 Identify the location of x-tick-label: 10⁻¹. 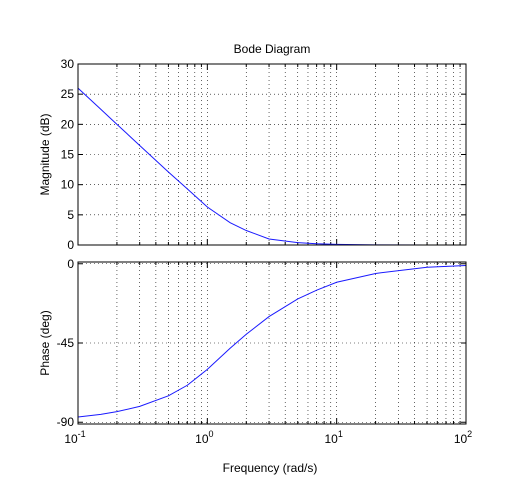
(74, 437).